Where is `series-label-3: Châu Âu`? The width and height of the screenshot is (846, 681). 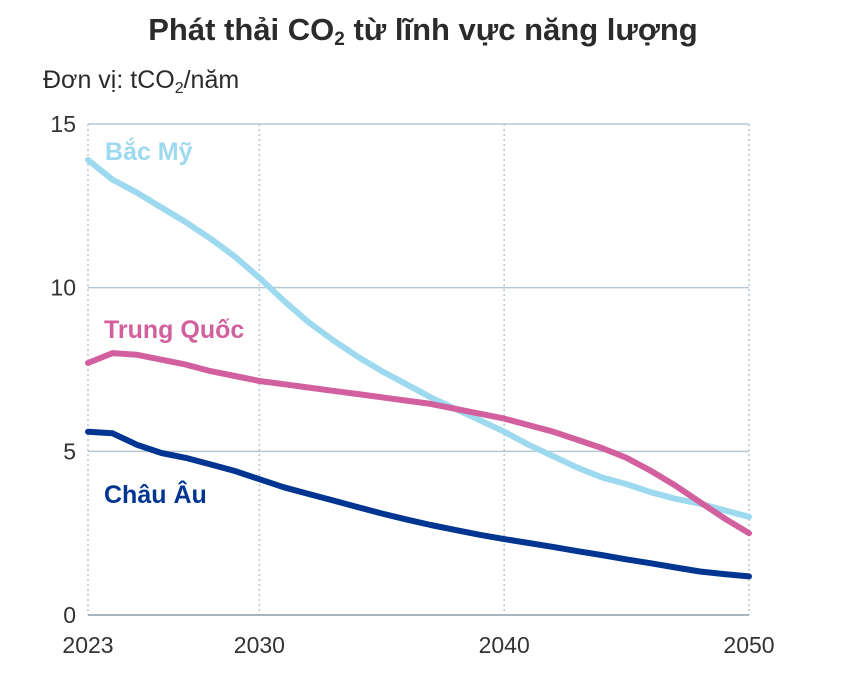 series-label-3: Châu Âu is located at coordinates (155, 494).